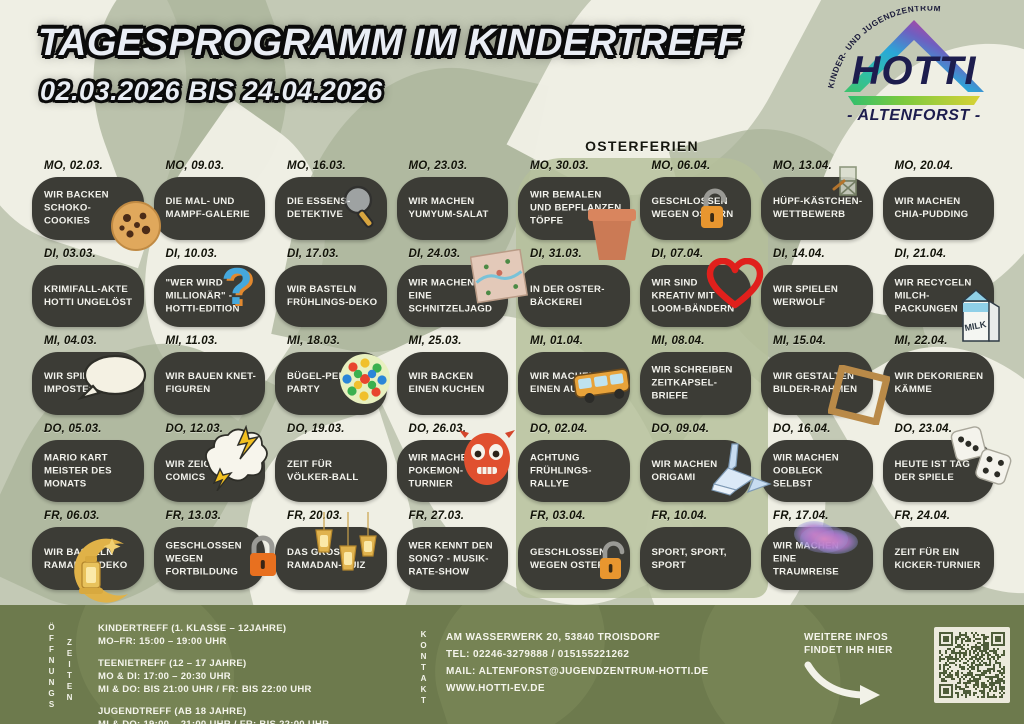 The width and height of the screenshot is (1024, 724). Describe the element at coordinates (556, 253) in the screenshot. I see `cell-date: DI, 31.03.` at that location.